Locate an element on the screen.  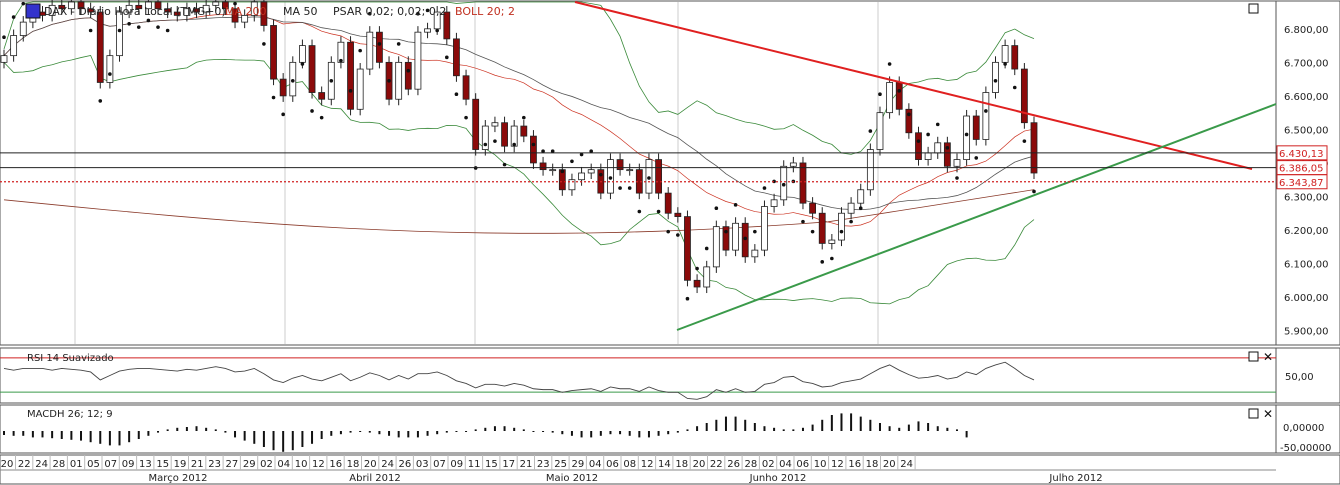
macd-close-icon: ✕ is located at coordinates (1268, 414).